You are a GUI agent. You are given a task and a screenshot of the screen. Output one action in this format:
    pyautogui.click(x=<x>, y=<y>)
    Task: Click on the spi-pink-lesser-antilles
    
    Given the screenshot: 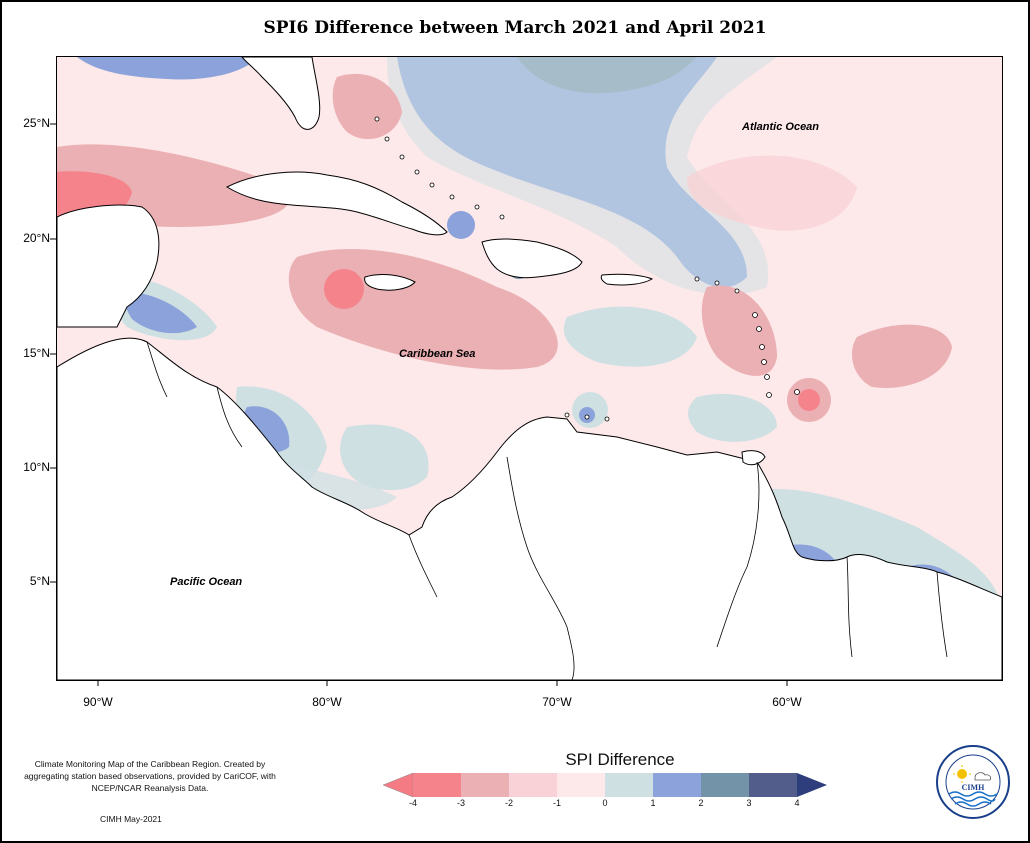 What is the action you would take?
    pyautogui.click(x=739, y=330)
    